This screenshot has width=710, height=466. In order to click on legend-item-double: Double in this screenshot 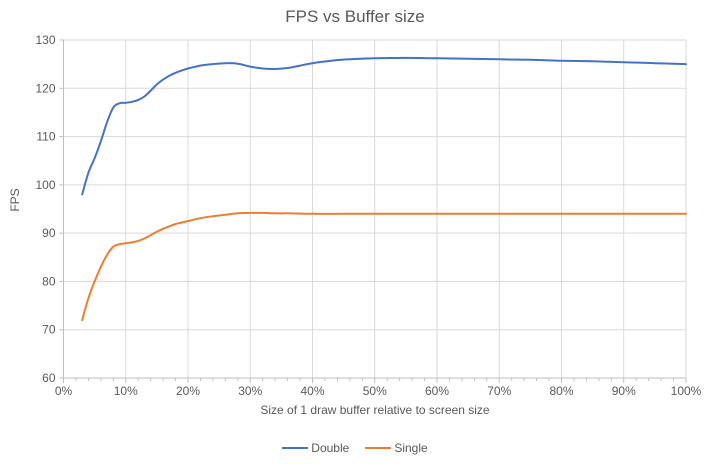, I will do `click(315, 448)`.